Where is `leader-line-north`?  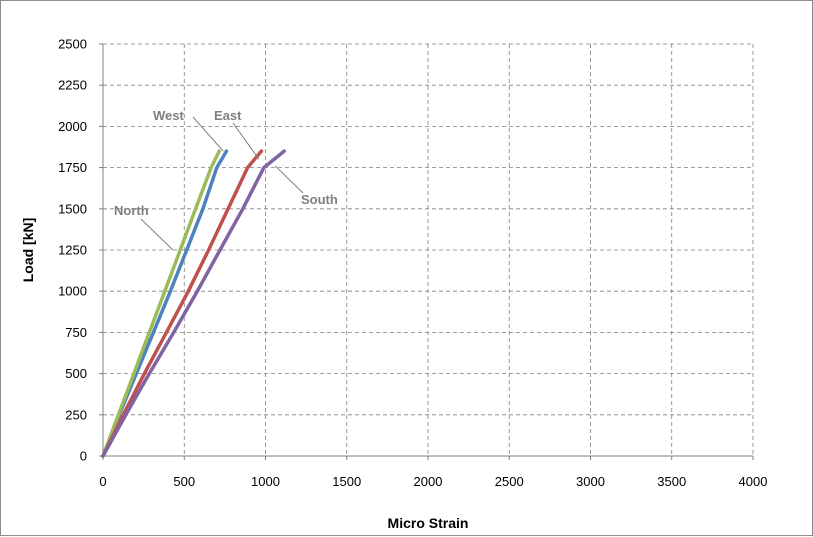
leader-line-north is located at coordinates (157, 234).